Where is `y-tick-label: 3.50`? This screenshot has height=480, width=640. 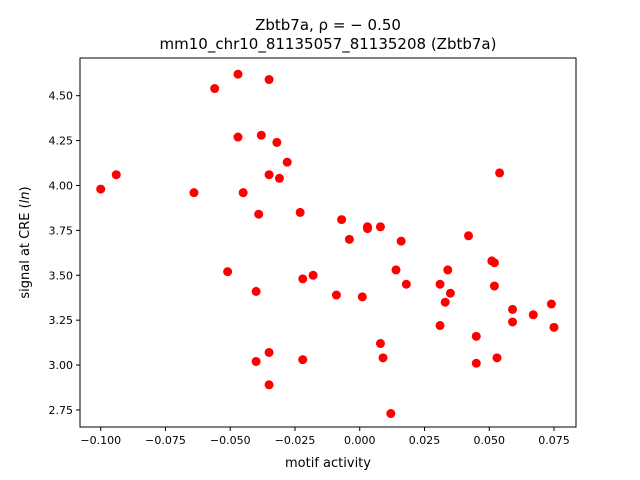 y-tick-label: 3.50 is located at coordinates (61, 275).